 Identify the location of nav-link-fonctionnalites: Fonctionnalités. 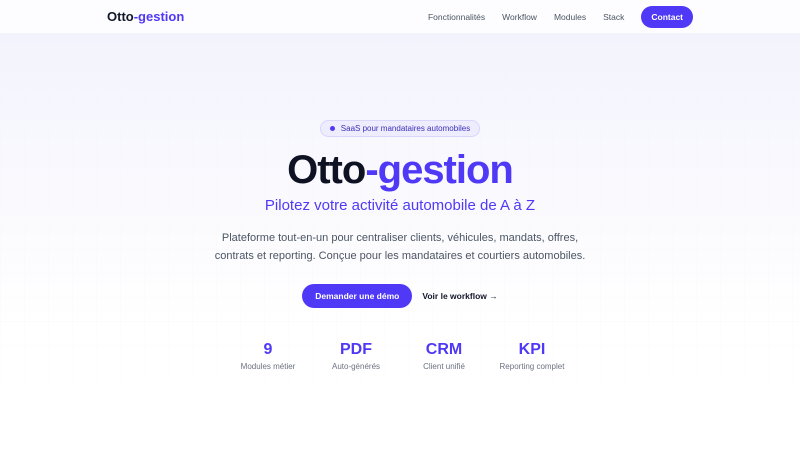
(456, 16).